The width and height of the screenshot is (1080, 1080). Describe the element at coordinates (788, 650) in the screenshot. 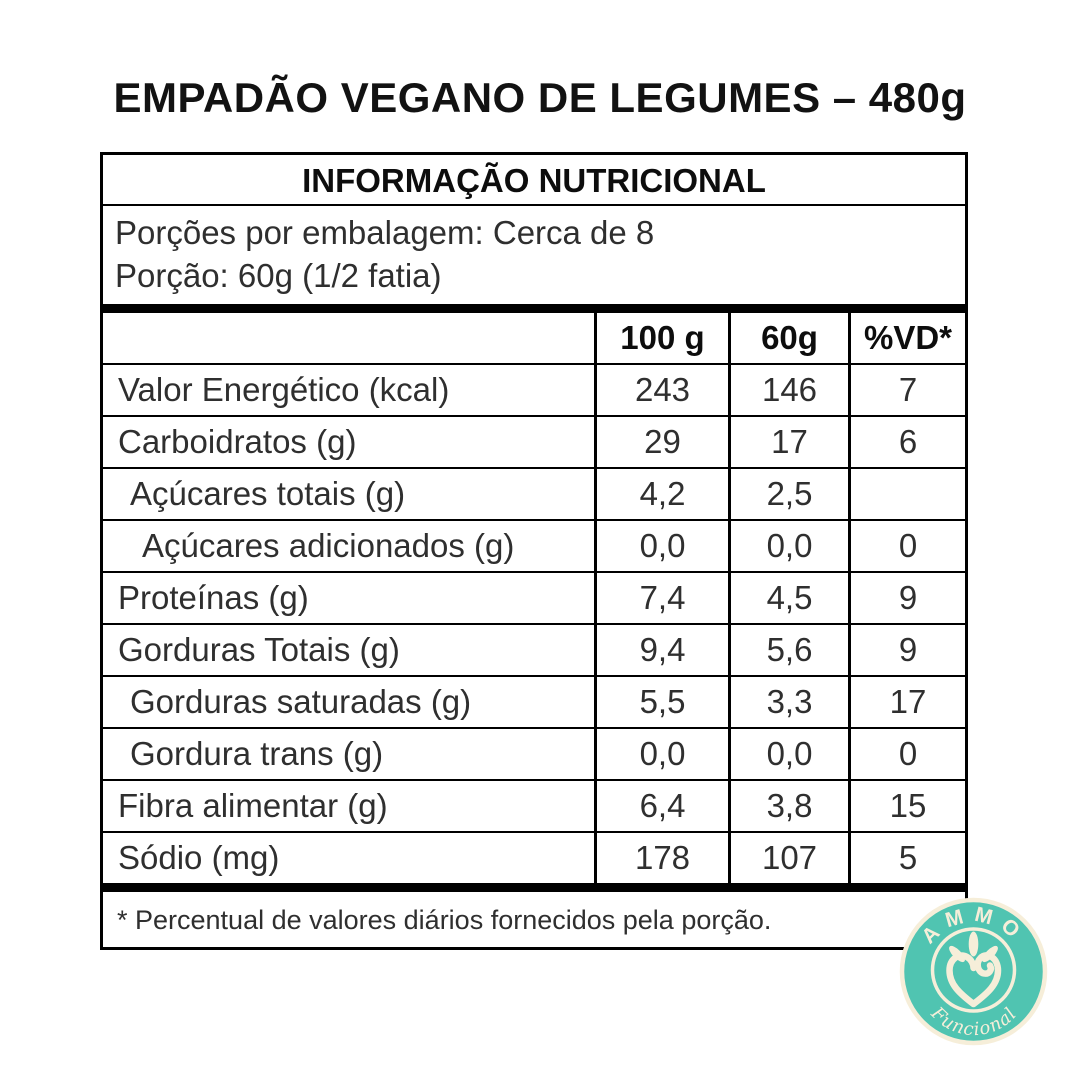

I see `cell-per-serving: 5,6` at that location.